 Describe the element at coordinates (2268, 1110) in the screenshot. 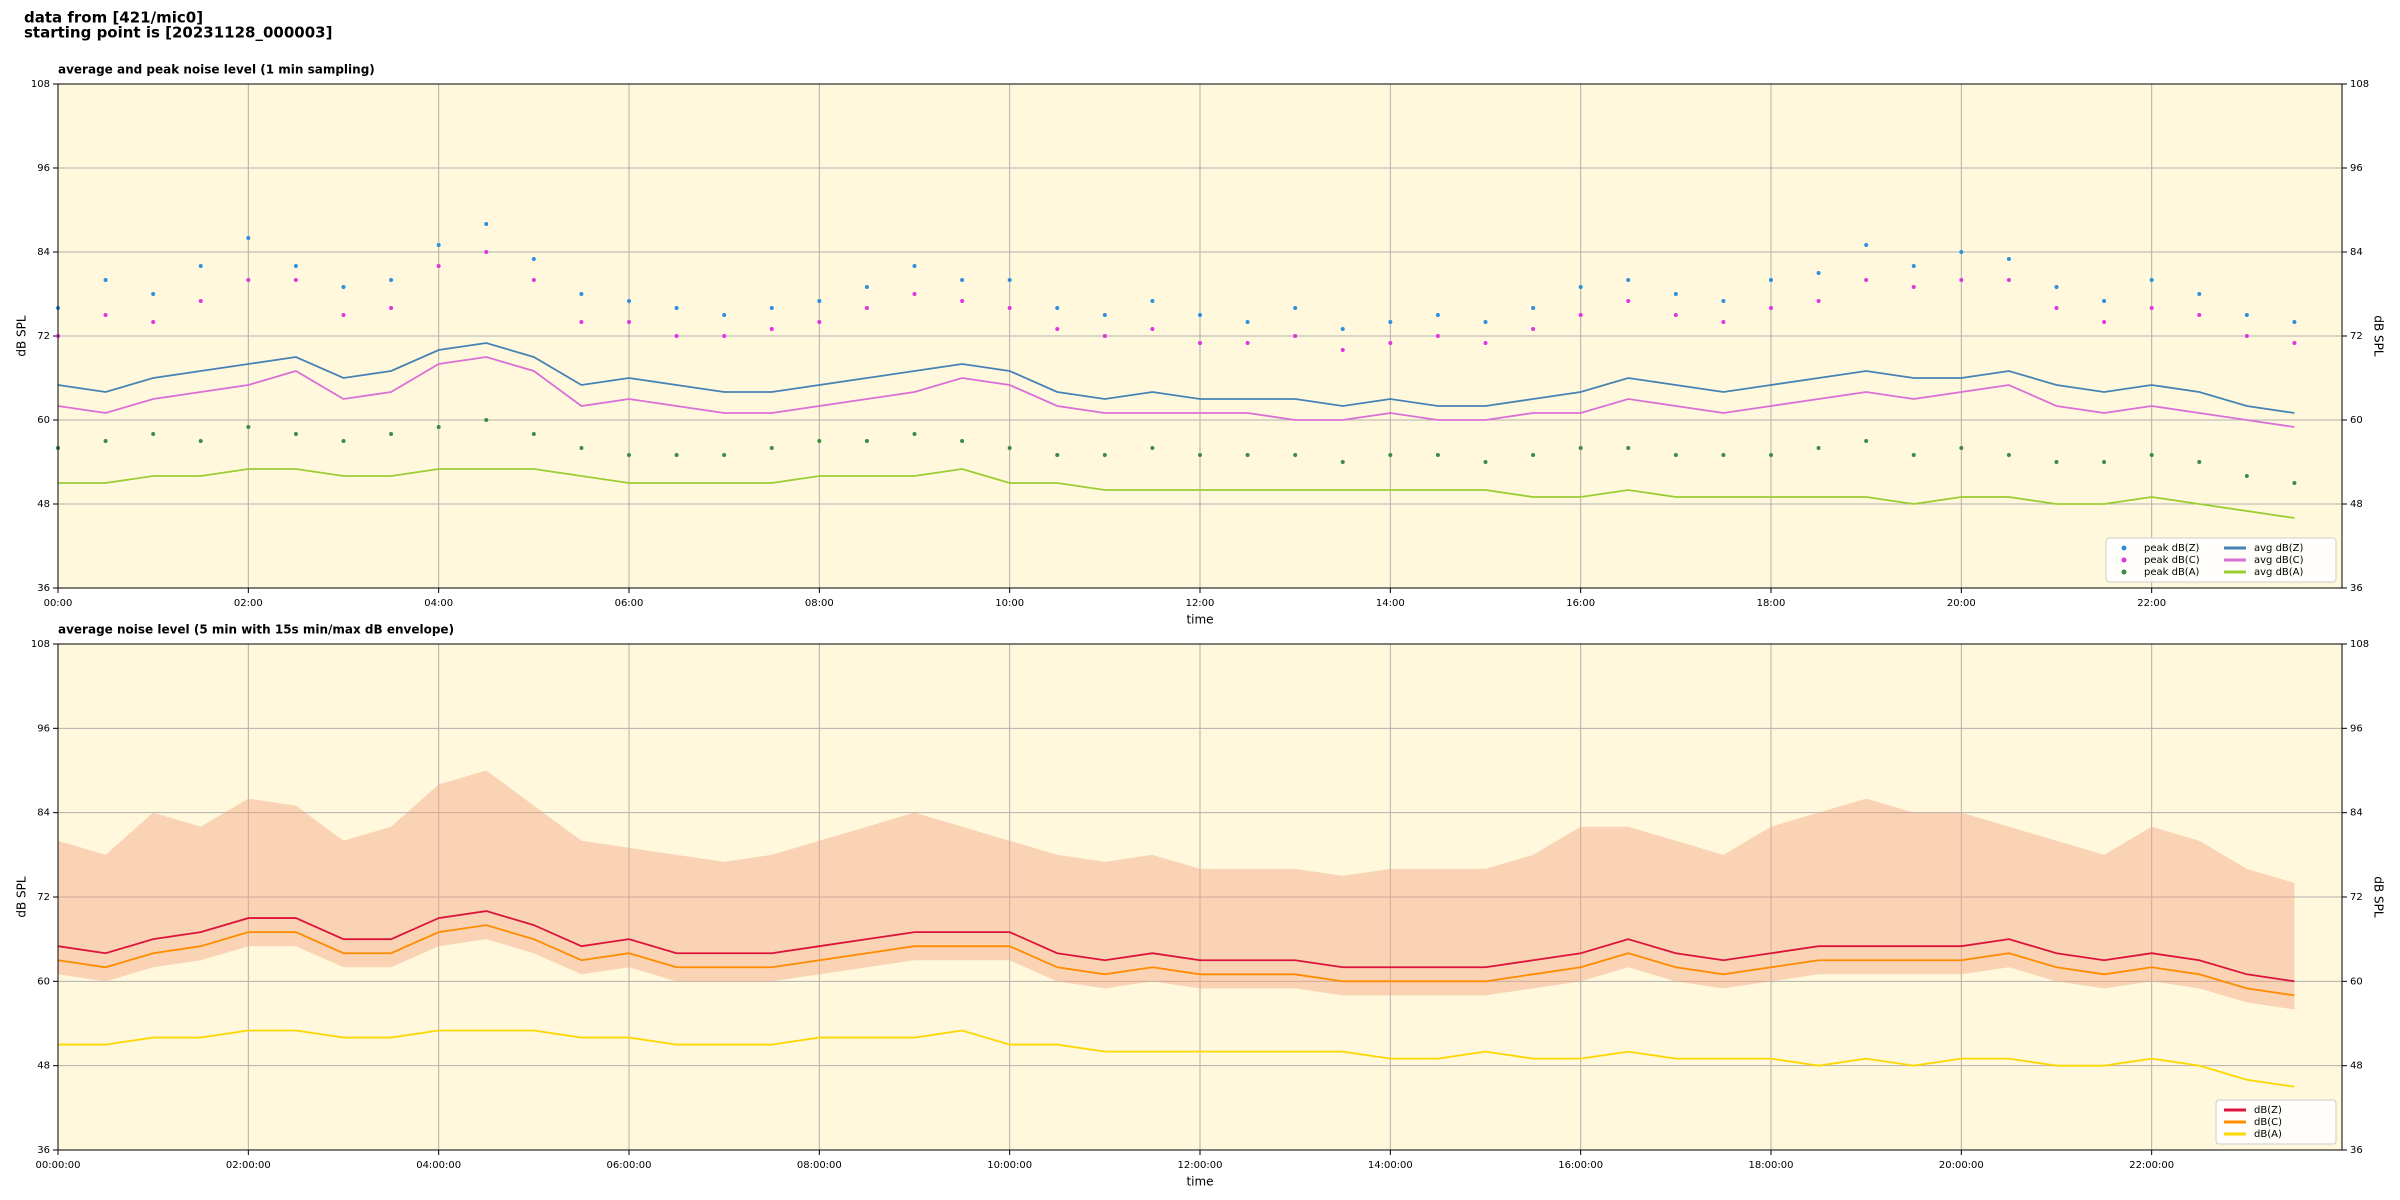

I see `legend-label: dB(Z)` at that location.